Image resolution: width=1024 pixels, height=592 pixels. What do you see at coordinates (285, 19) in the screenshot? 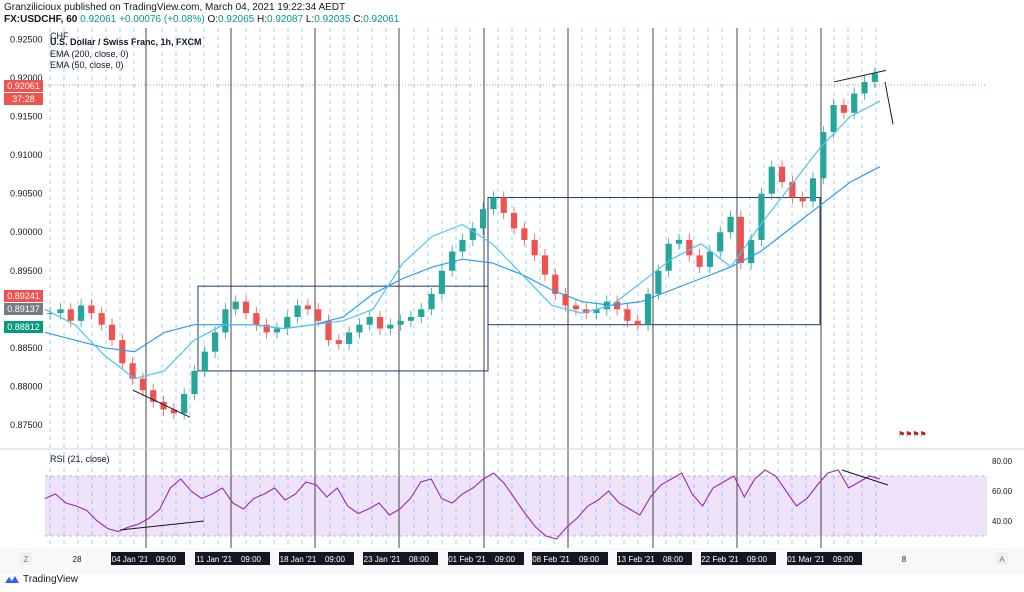
I see `high-value: 0.92087` at bounding box center [285, 19].